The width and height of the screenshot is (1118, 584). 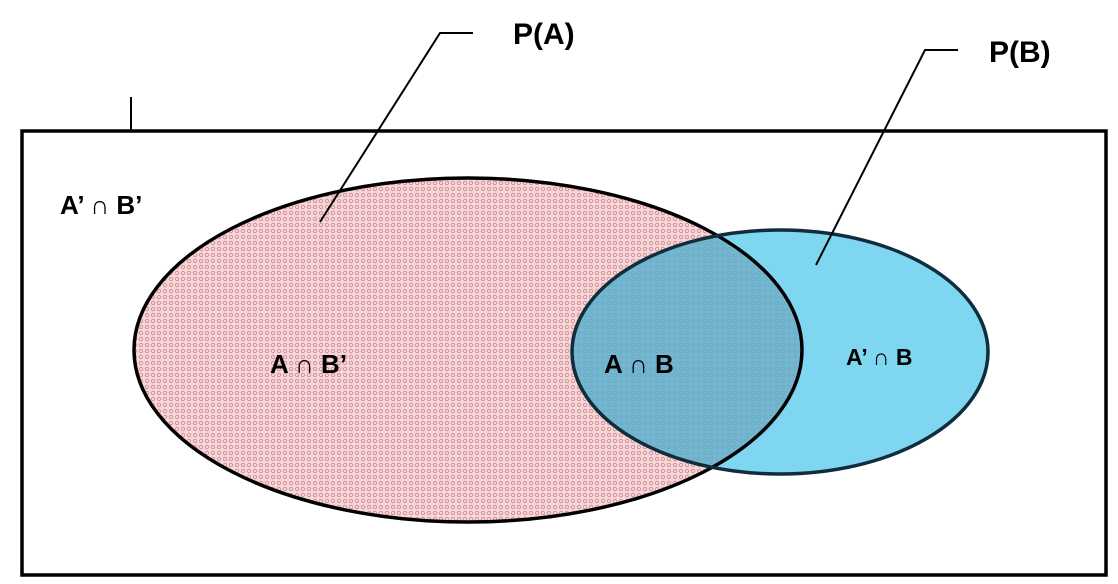 I want to click on b-only-label: A’ ∩ B, so click(x=879, y=357).